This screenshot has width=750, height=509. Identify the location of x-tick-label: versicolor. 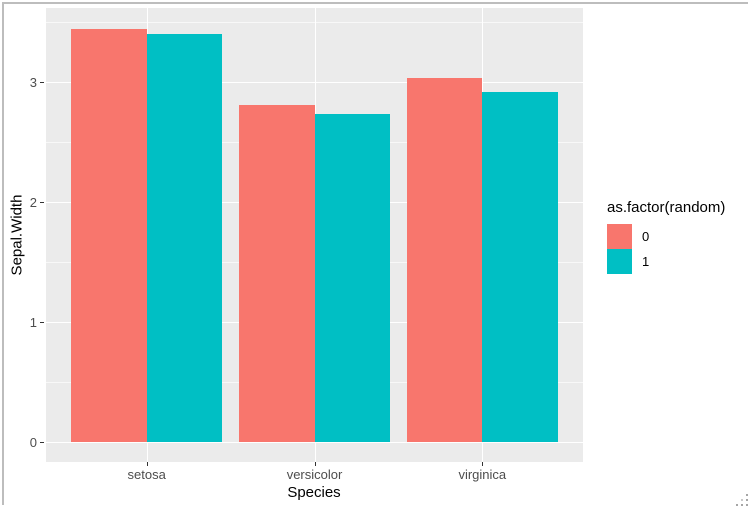
(314, 474).